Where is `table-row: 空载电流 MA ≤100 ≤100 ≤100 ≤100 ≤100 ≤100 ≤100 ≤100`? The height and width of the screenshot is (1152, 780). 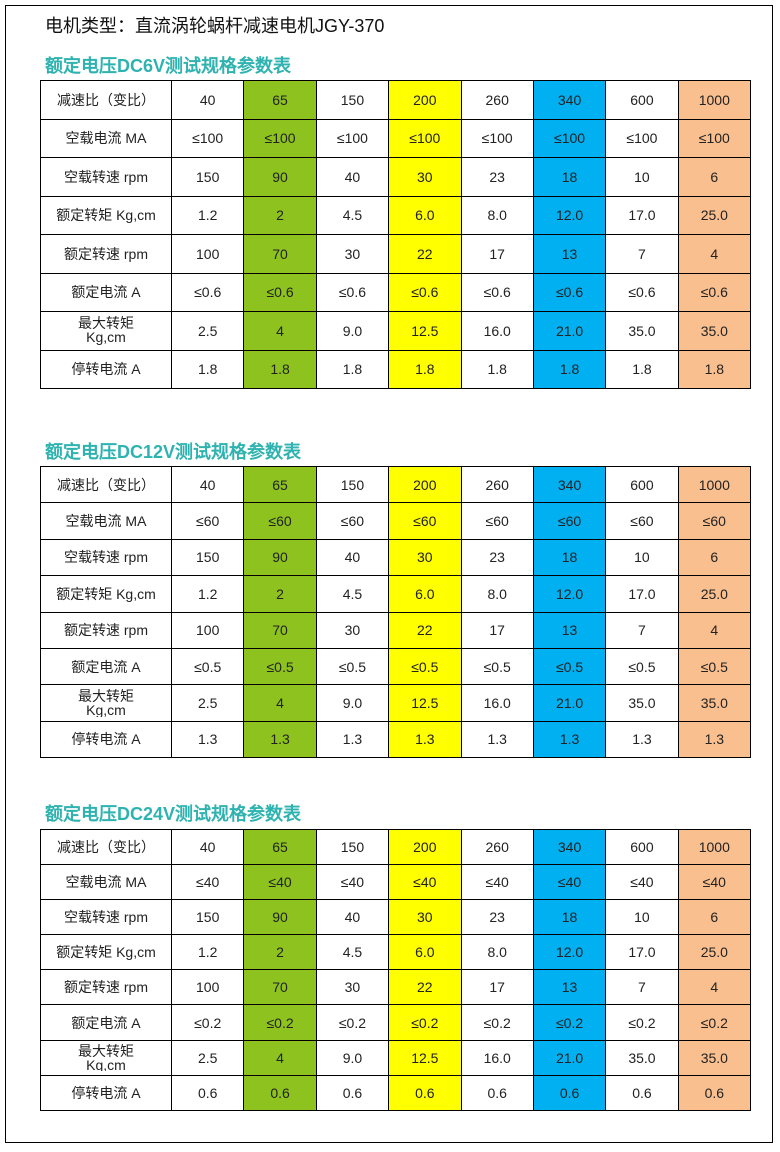
table-row: 空载电流 MA ≤100 ≤100 ≤100 ≤100 ≤100 ≤100 ≤100 ≤100 is located at coordinates (396, 138).